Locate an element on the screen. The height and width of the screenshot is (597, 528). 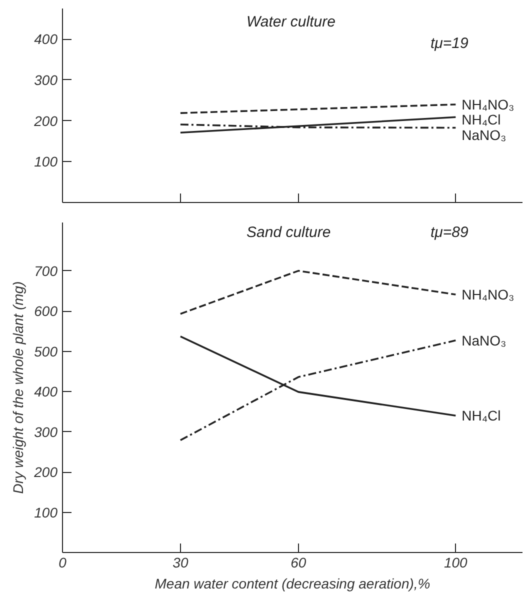
x-tick-label: 100 is located at coordinates (456, 562).